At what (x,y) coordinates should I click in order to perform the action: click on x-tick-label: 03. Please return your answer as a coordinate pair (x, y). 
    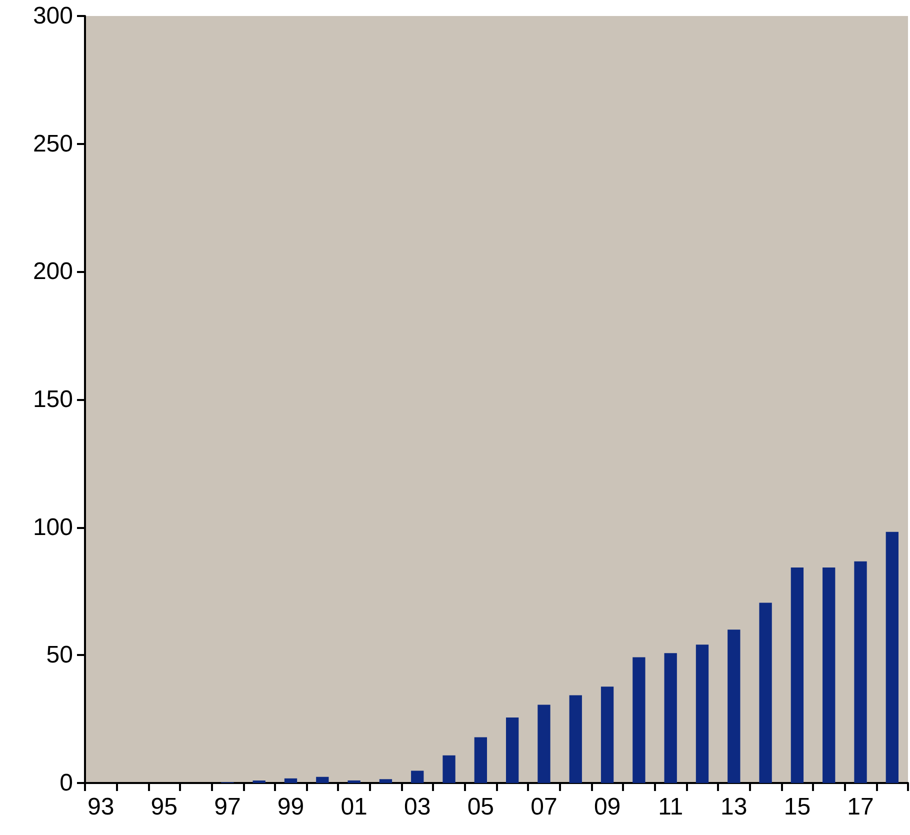
    Looking at the image, I should click on (417, 807).